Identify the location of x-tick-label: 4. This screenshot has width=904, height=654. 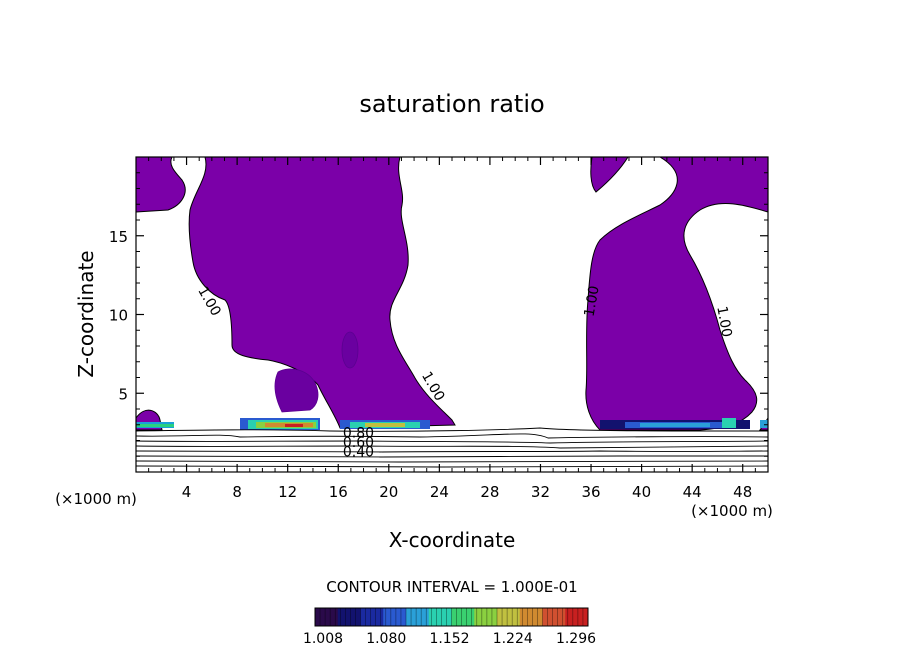
(187, 492).